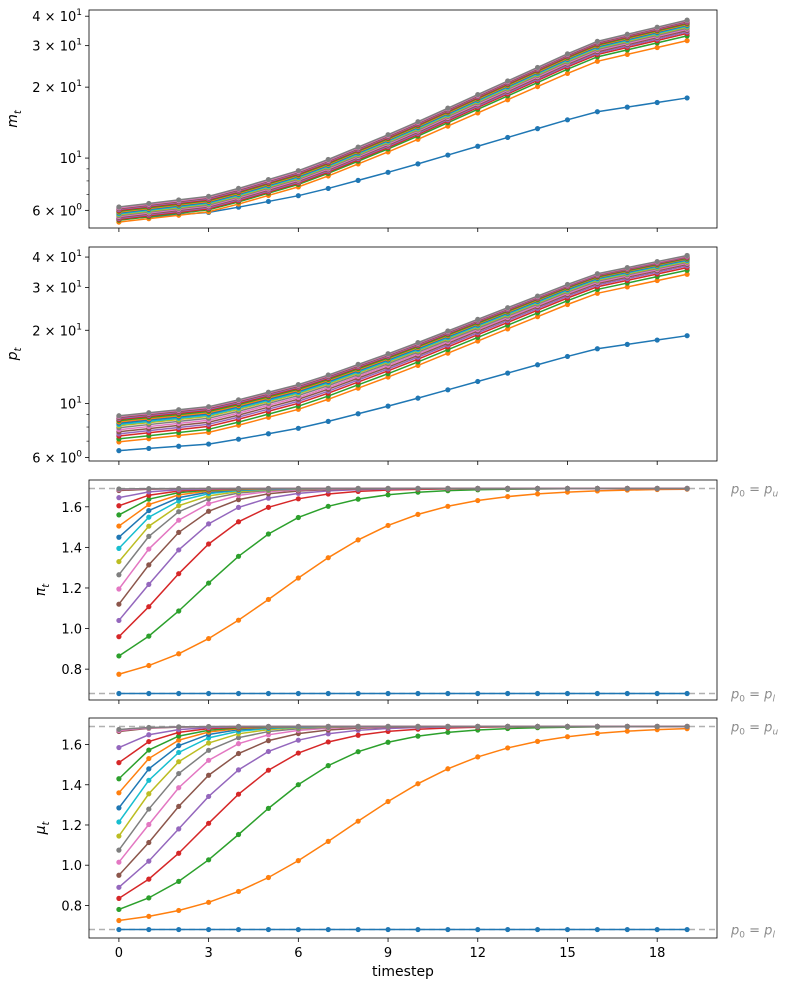  Describe the element at coordinates (657, 953) in the screenshot. I see `x-tick-label: 18` at that location.